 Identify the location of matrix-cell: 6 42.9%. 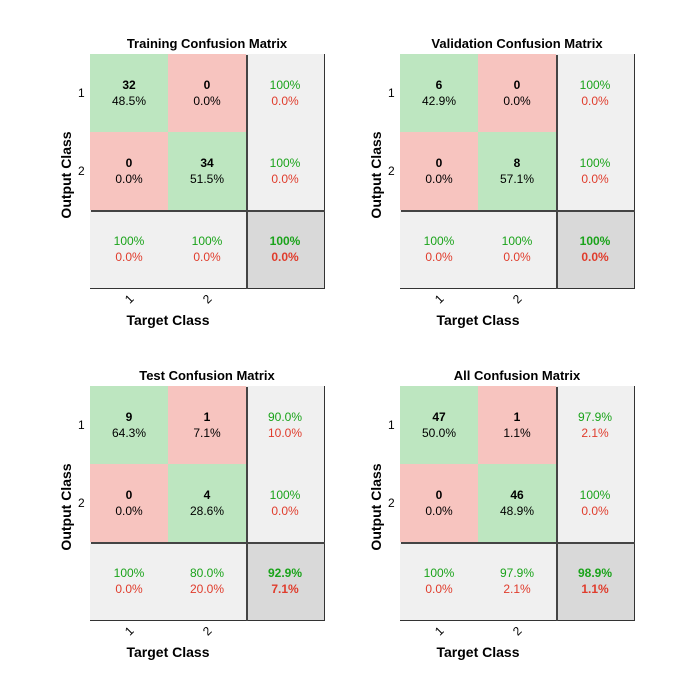
(439, 93).